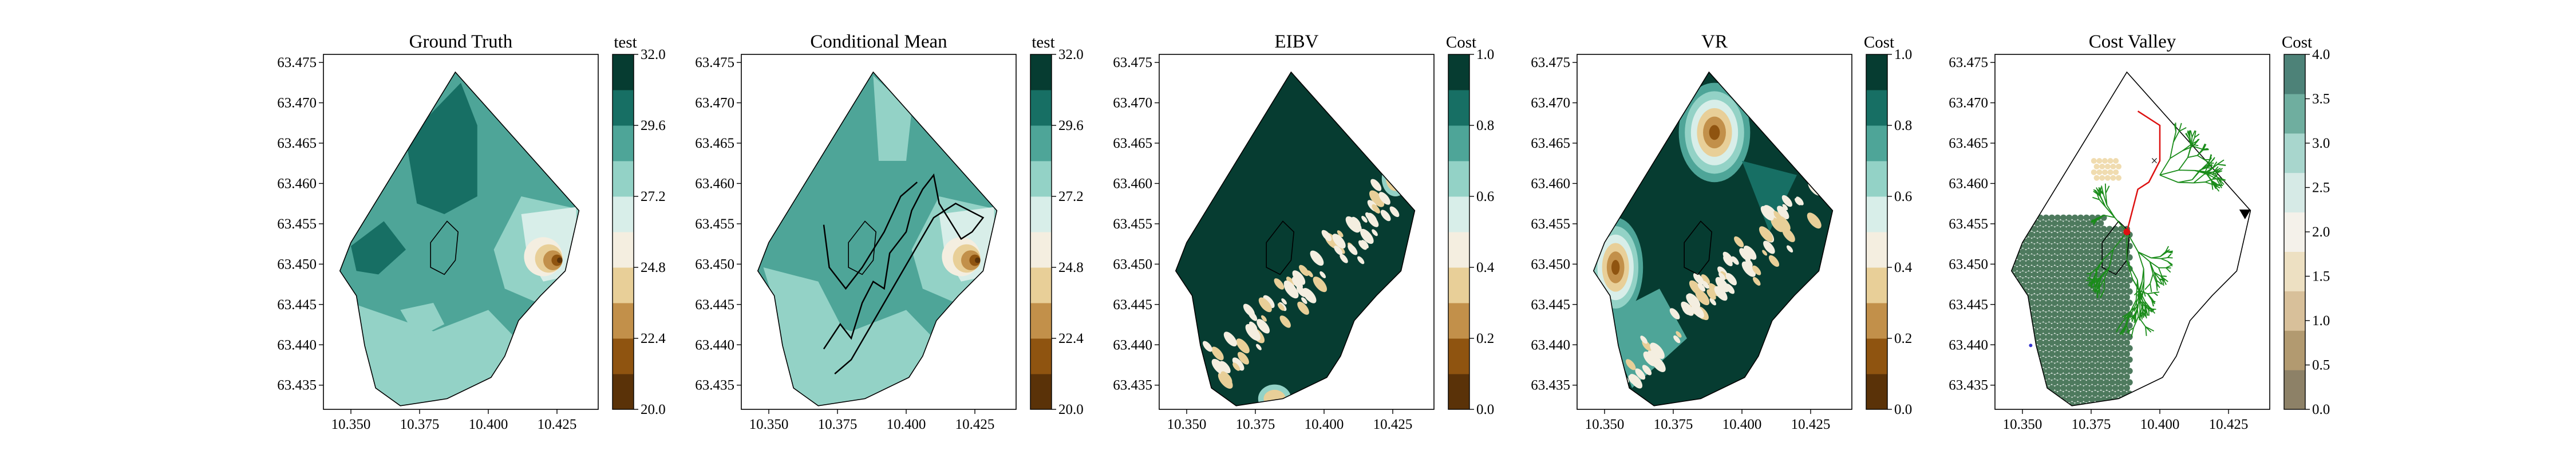  I want to click on x-tick-label: 10.400, so click(906, 425).